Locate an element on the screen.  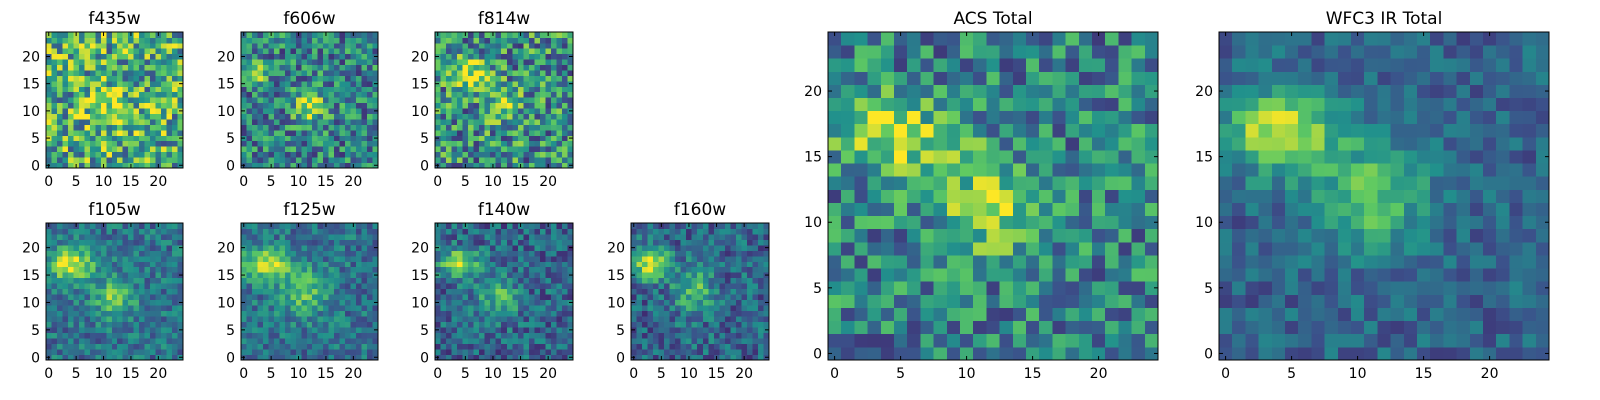
x-tick-label: 10 is located at coordinates (299, 374).